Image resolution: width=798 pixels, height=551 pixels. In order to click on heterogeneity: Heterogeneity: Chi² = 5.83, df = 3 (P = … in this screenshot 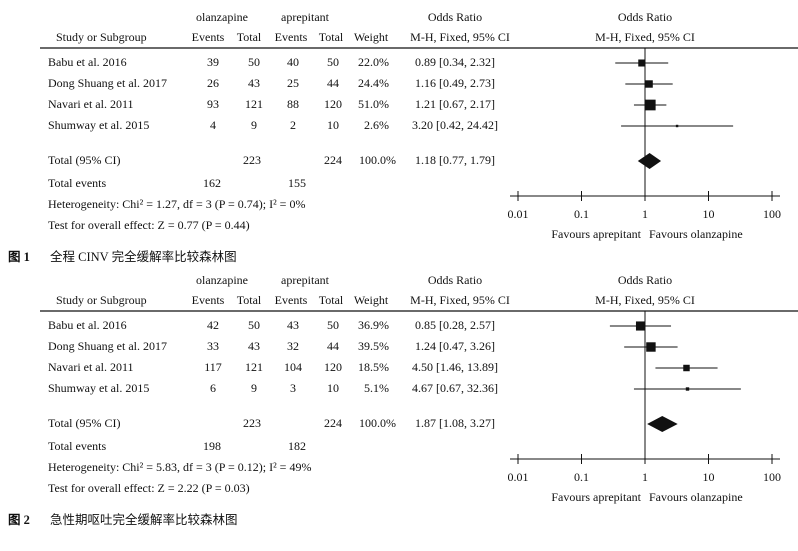, I will do `click(179, 467)`.